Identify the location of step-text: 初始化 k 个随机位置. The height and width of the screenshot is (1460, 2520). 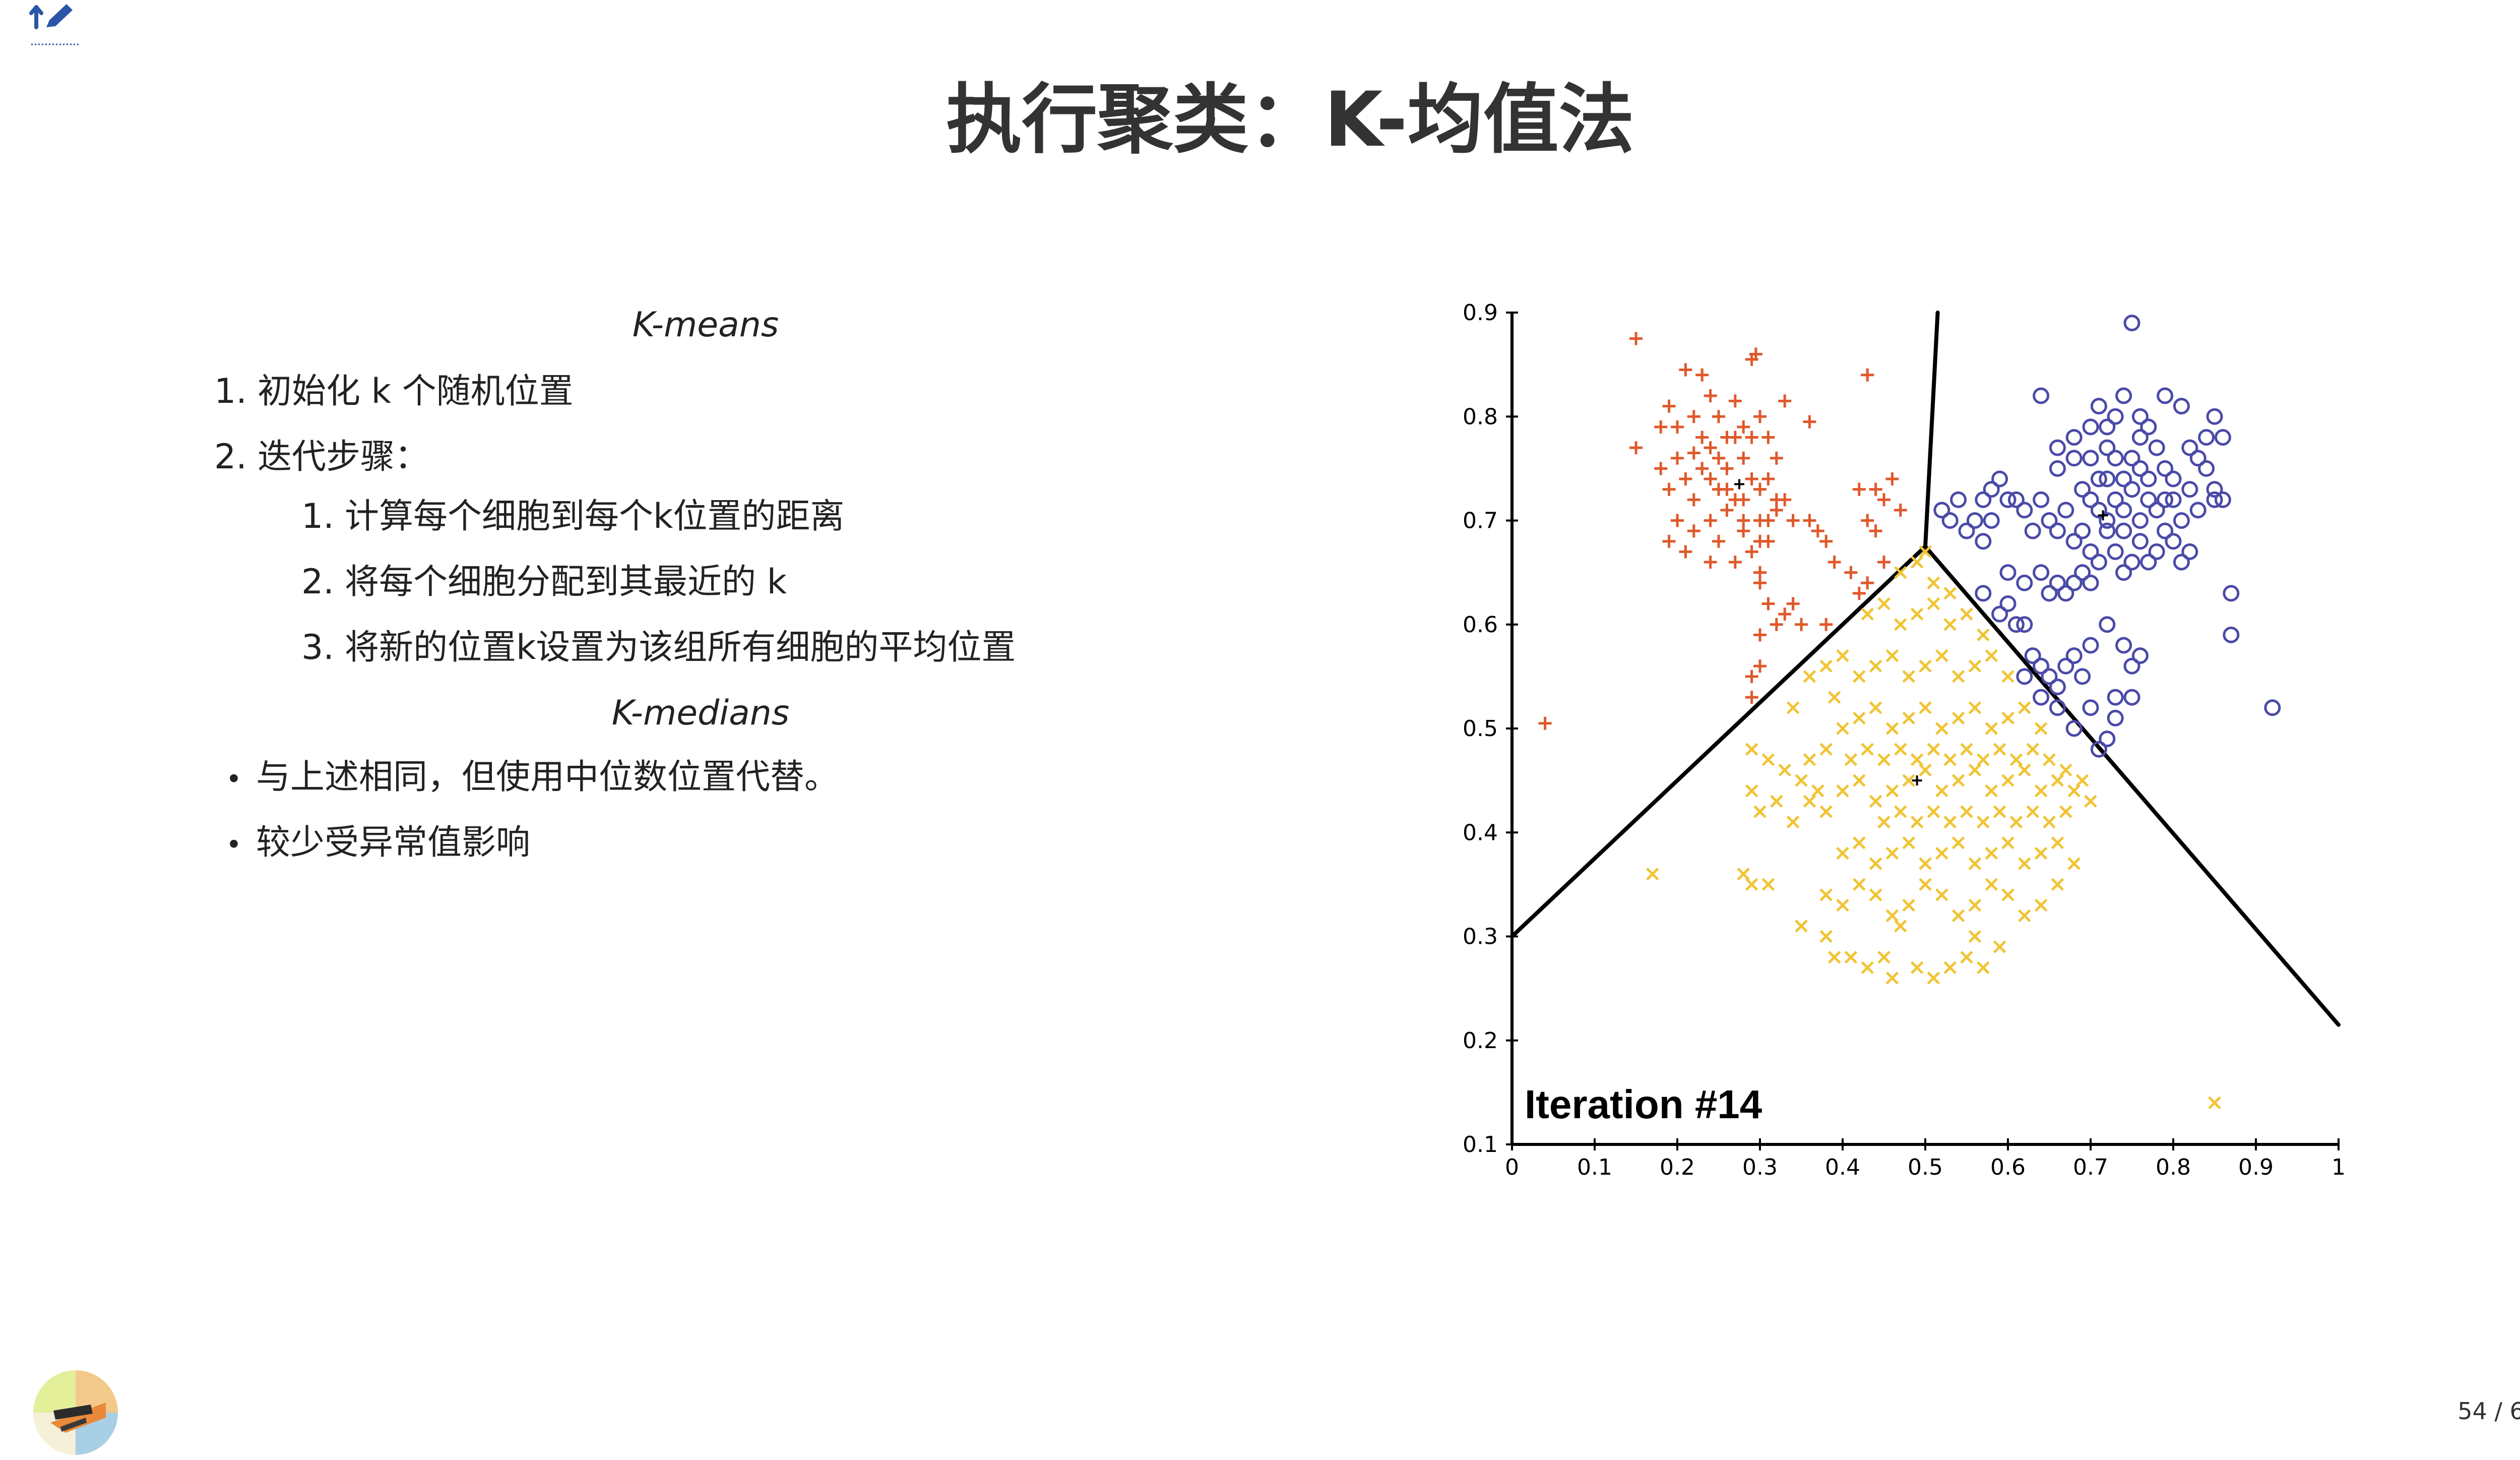
(416, 391).